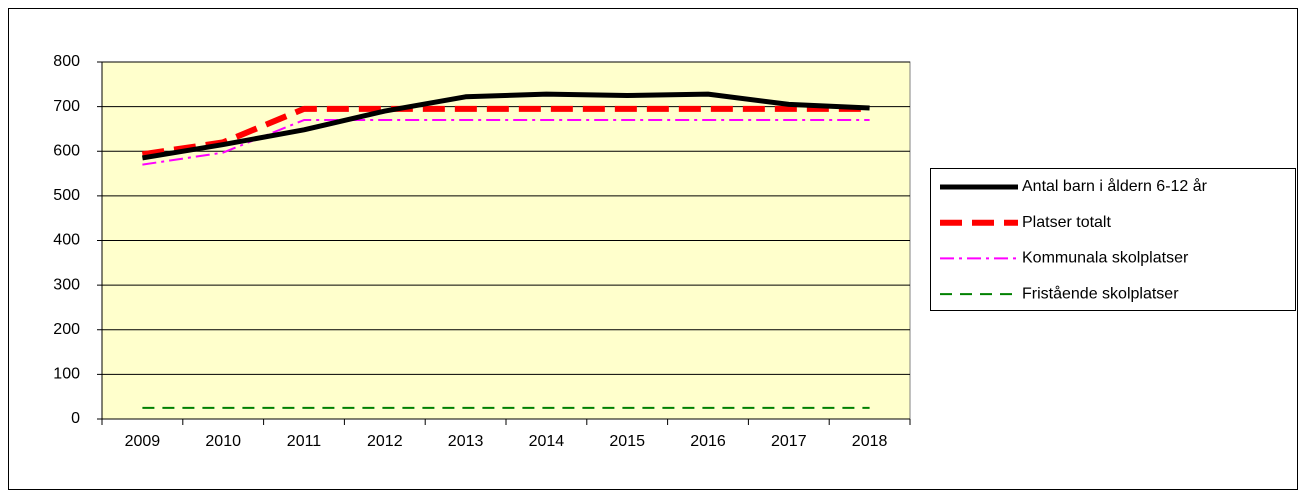  I want to click on x-tick-label: 2015, so click(627, 441).